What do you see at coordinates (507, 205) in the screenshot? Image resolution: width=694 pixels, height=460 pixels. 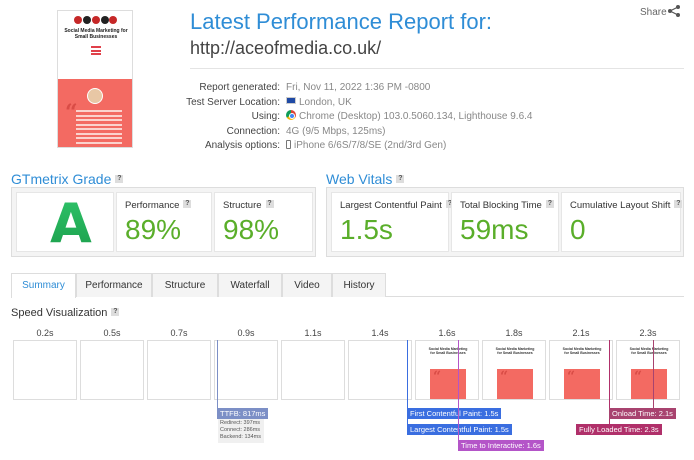 I see `tbt-label: Total Blocking Time?` at bounding box center [507, 205].